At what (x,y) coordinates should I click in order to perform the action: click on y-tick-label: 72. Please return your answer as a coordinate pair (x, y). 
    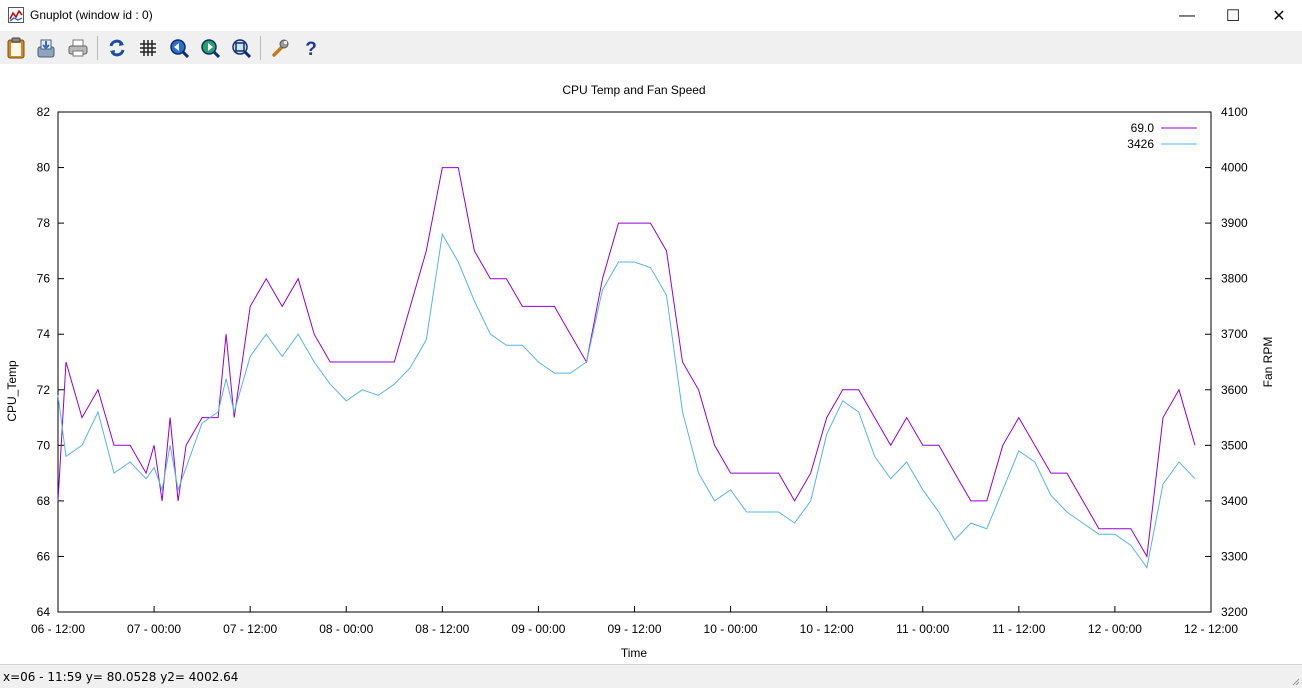
    Looking at the image, I should click on (44, 390).